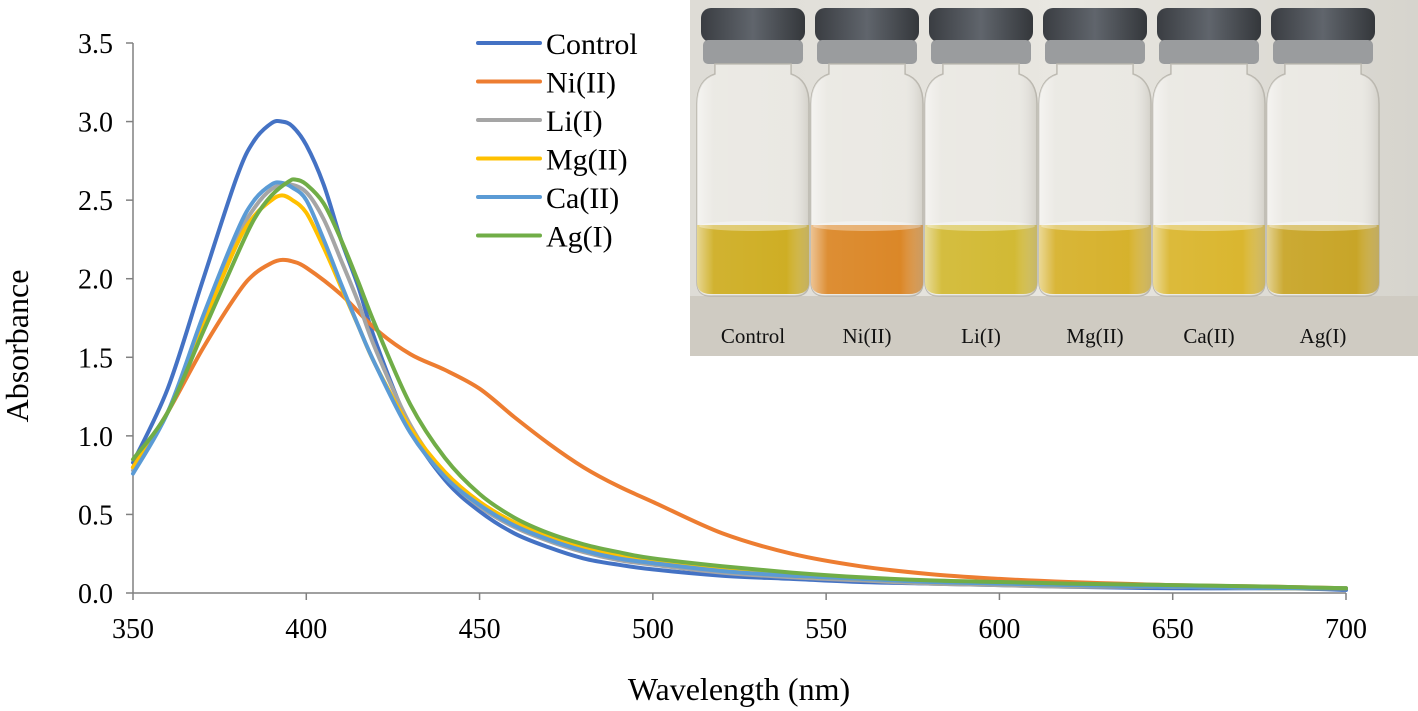  What do you see at coordinates (826, 629) in the screenshot?
I see `x-tick-label: 550` at bounding box center [826, 629].